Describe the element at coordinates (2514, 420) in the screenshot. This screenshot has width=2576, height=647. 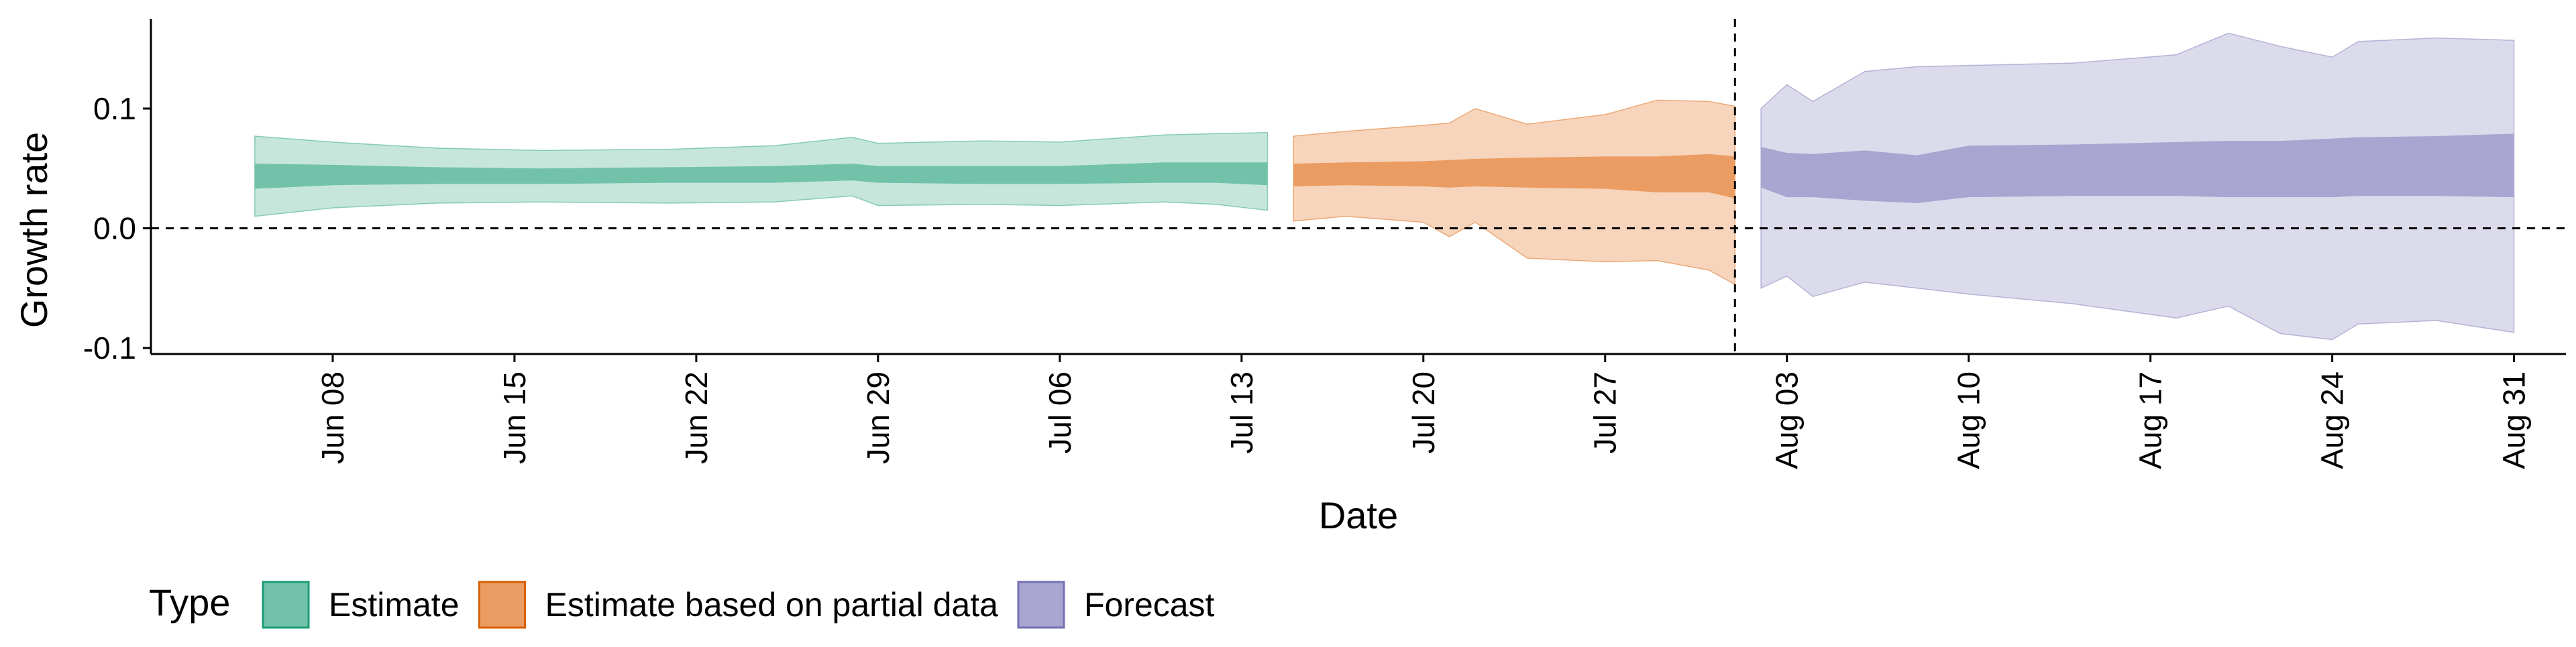
I see `x-tick-label: Aug 31` at that location.